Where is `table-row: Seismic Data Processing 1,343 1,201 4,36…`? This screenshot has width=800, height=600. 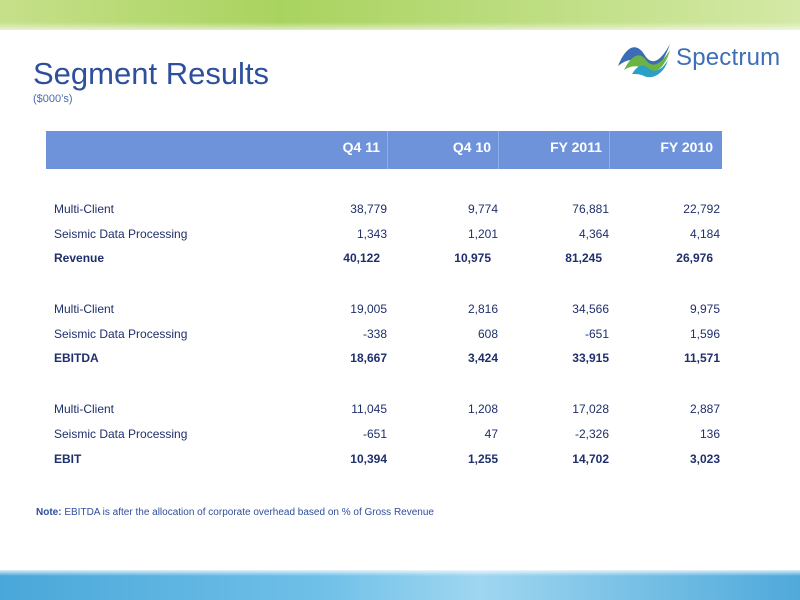
table-row: Seismic Data Processing 1,343 1,201 4,36… is located at coordinates (384, 236).